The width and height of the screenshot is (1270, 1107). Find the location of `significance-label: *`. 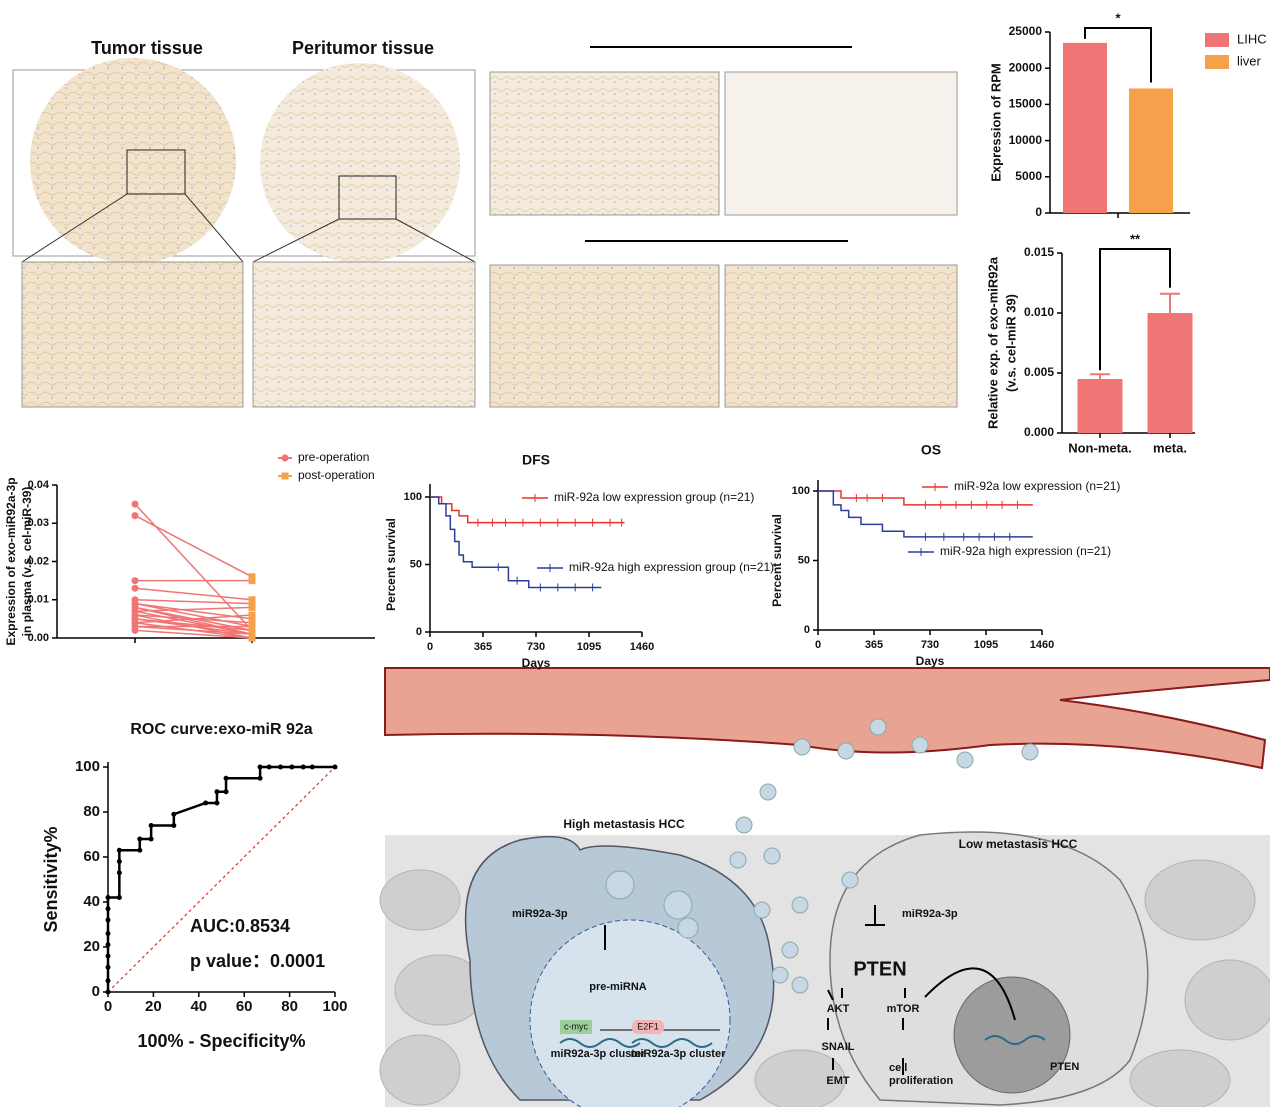

significance-label: * is located at coordinates (1118, 17).